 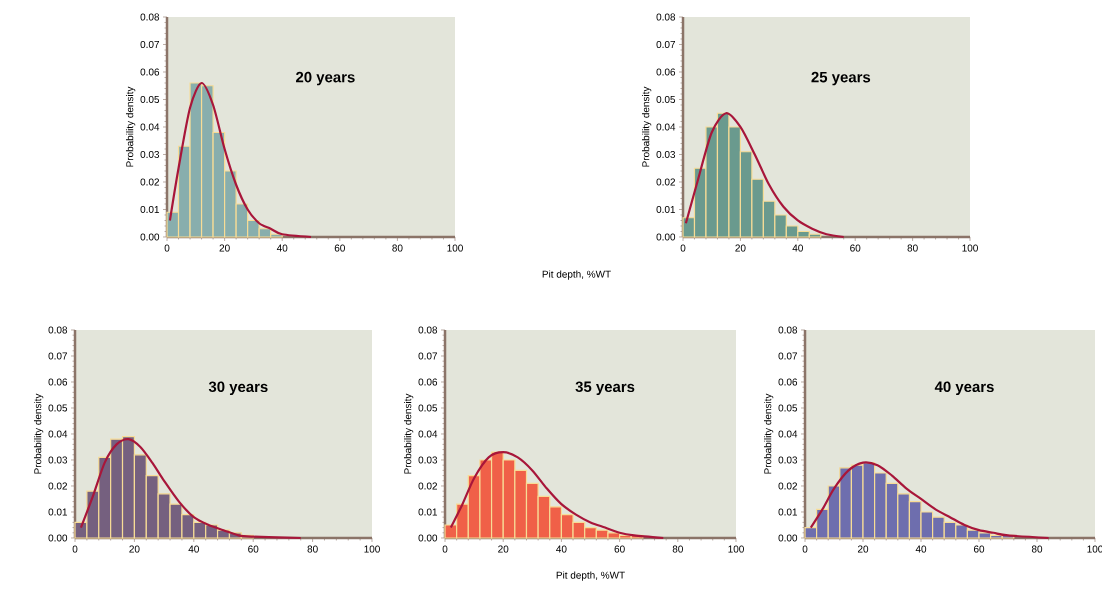 I want to click on text: 25 years, so click(x=841, y=78).